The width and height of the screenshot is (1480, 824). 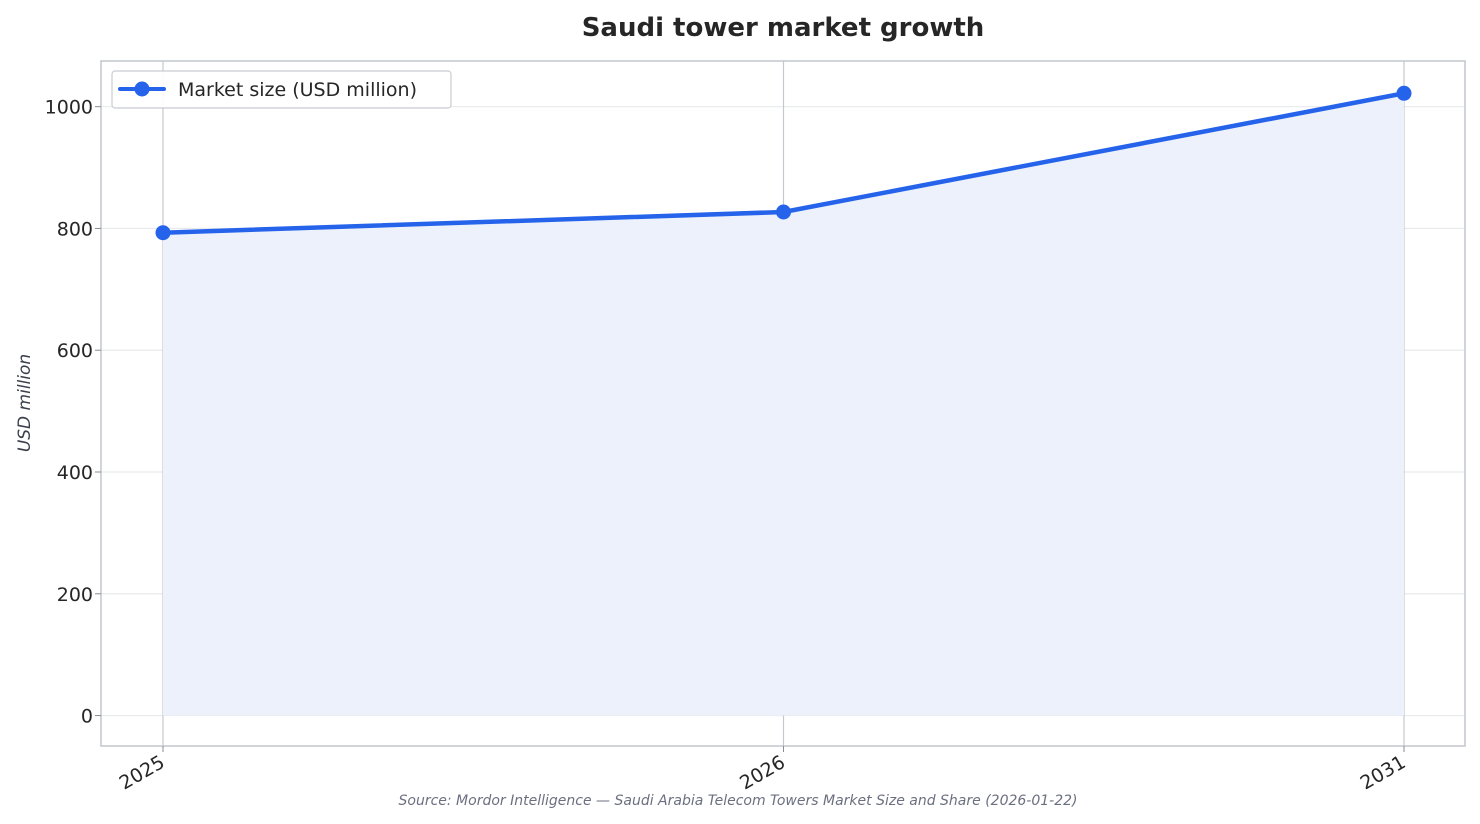 I want to click on x-axis-ticks: 2025 2026 2031, so click(x=763, y=770).